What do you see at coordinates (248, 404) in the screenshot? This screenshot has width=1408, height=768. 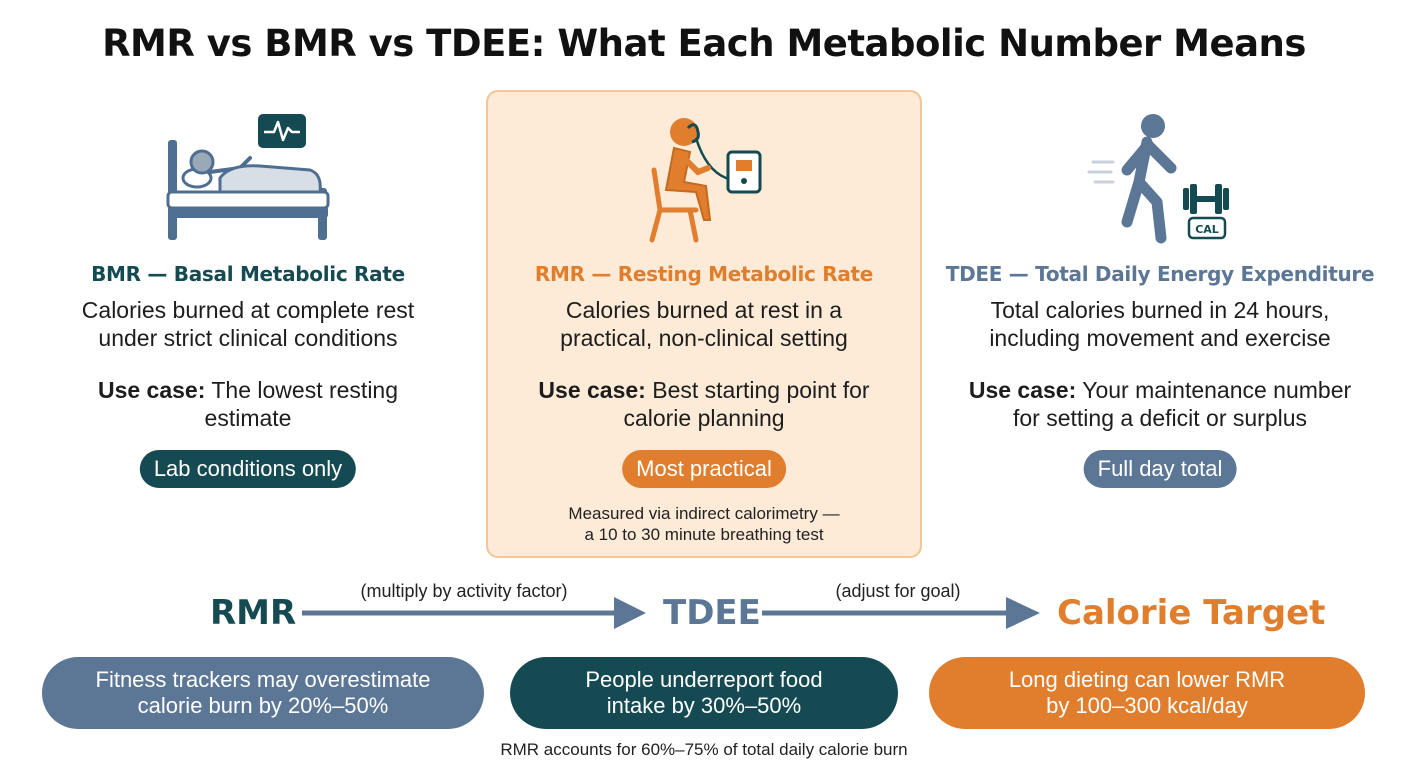 I see `bmr-usecase: Use case: The lowest resting estimate` at bounding box center [248, 404].